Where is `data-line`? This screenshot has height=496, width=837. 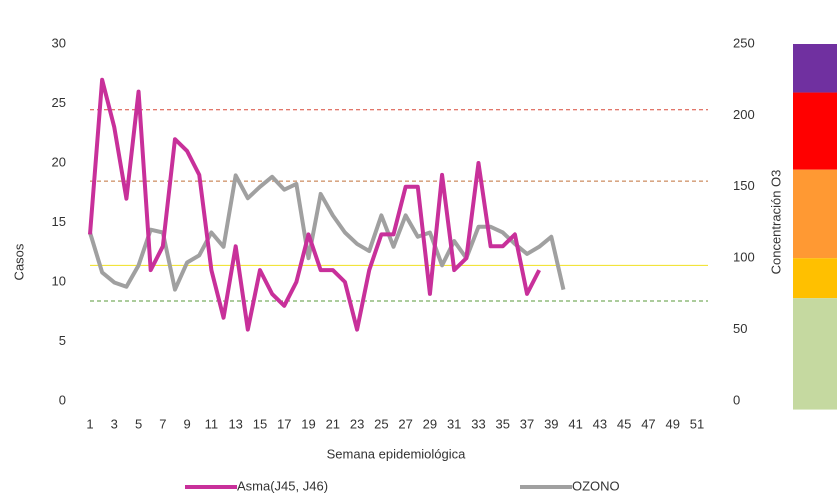 data-line is located at coordinates (327, 232).